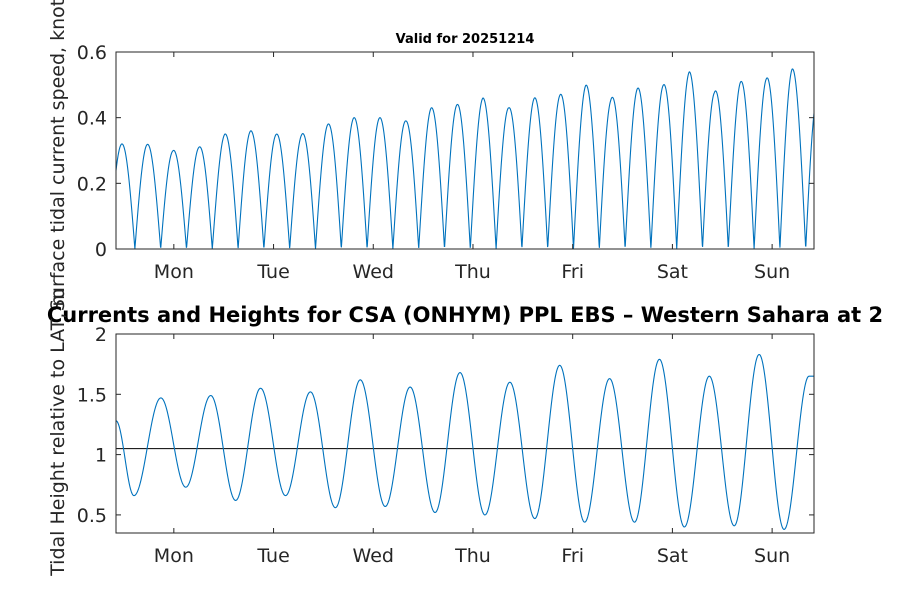 This screenshot has width=900, height=600. What do you see at coordinates (92, 184) in the screenshot?
I see `y-tick-label: 0.2` at bounding box center [92, 184].